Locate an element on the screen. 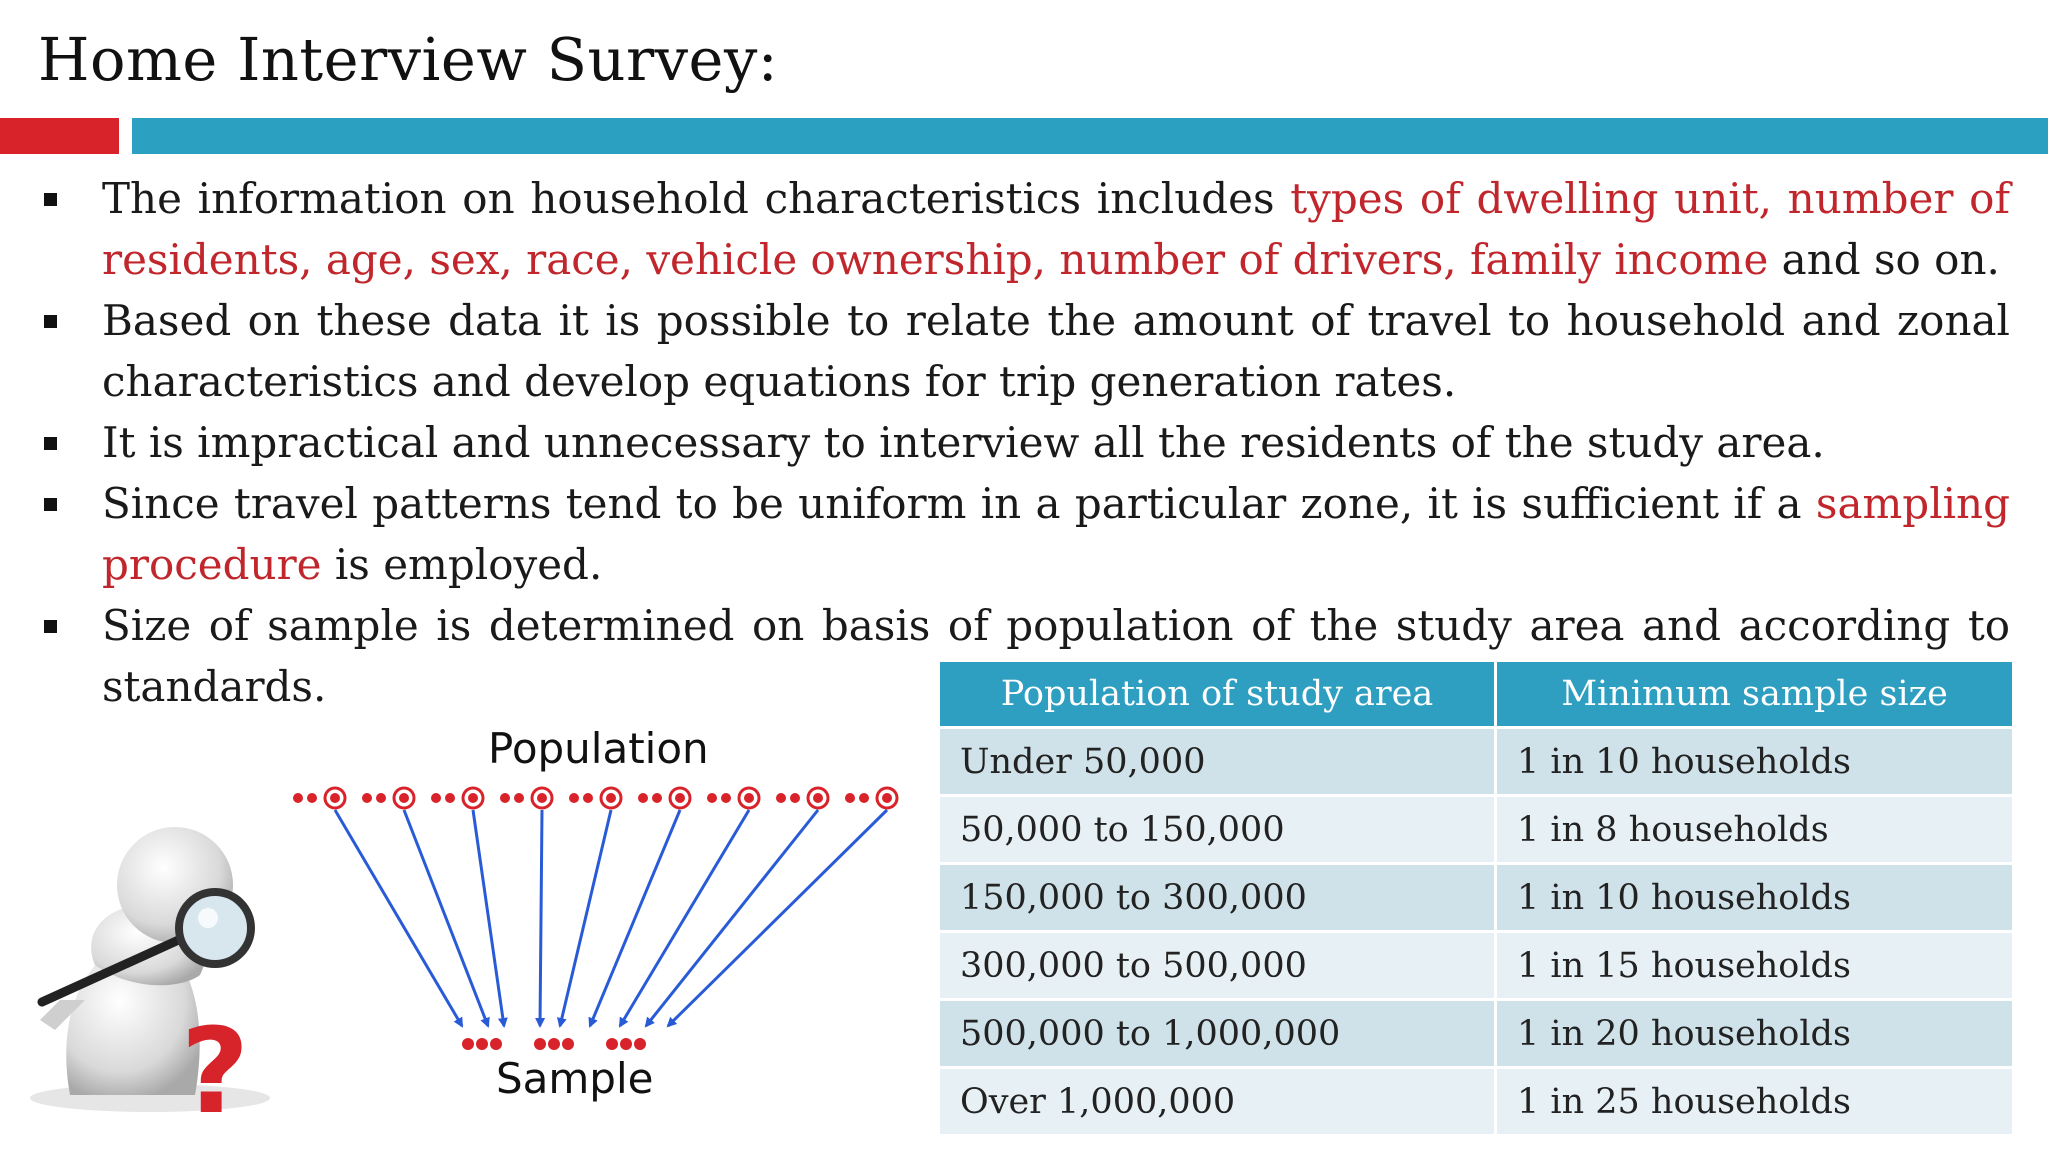 This screenshot has width=2048, height=1152. table-row: 300,000 to 500,000 1 in 15 households is located at coordinates (1476, 965).